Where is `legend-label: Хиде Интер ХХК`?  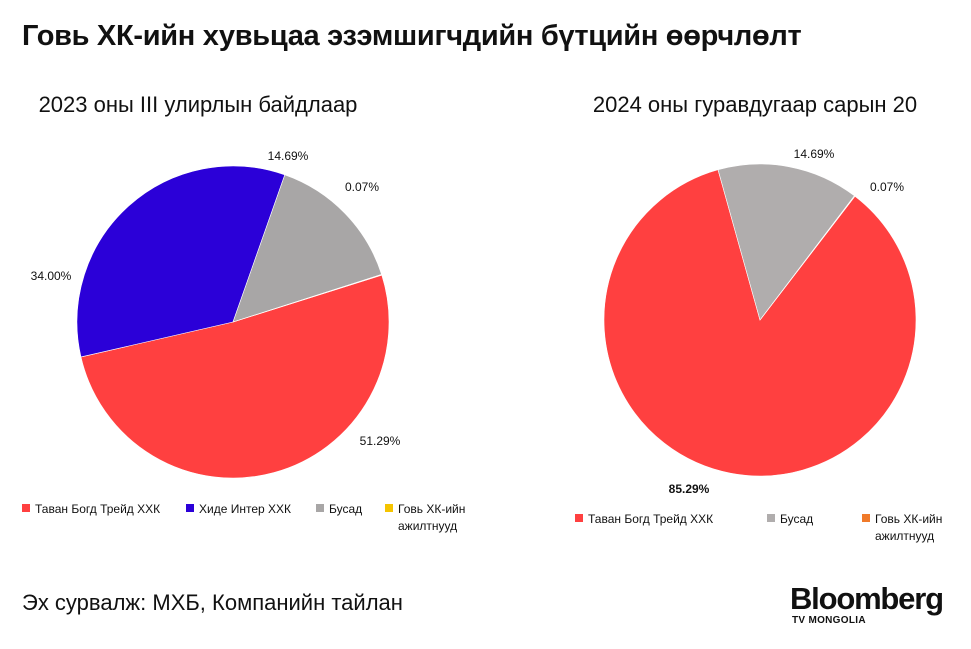 legend-label: Хиде Интер ХХК is located at coordinates (245, 509).